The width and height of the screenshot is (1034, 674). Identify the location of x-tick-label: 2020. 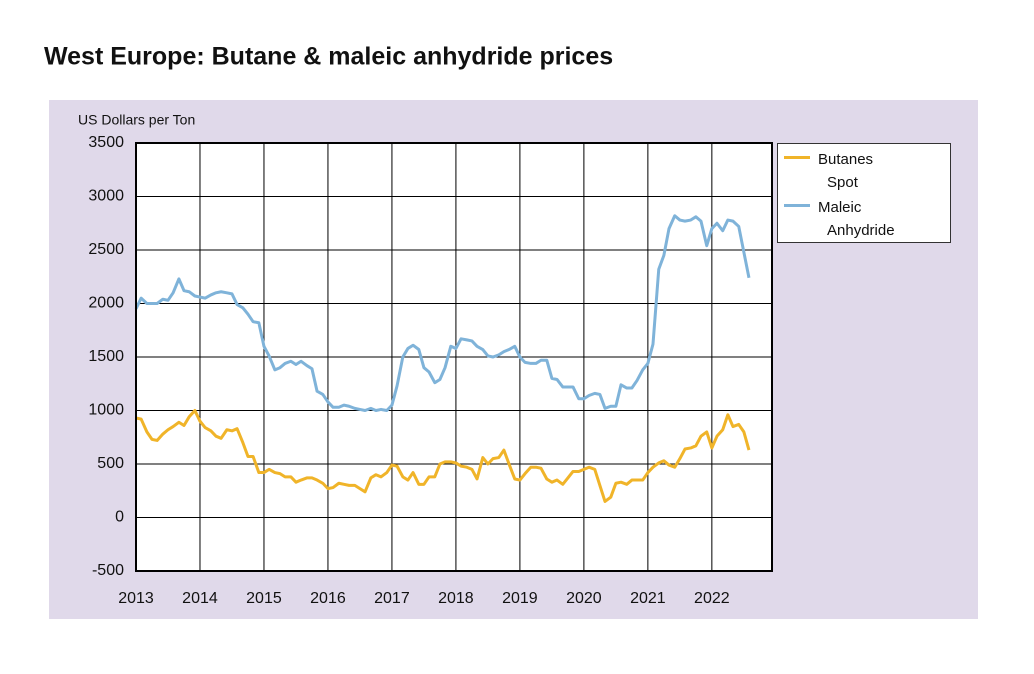
(584, 598).